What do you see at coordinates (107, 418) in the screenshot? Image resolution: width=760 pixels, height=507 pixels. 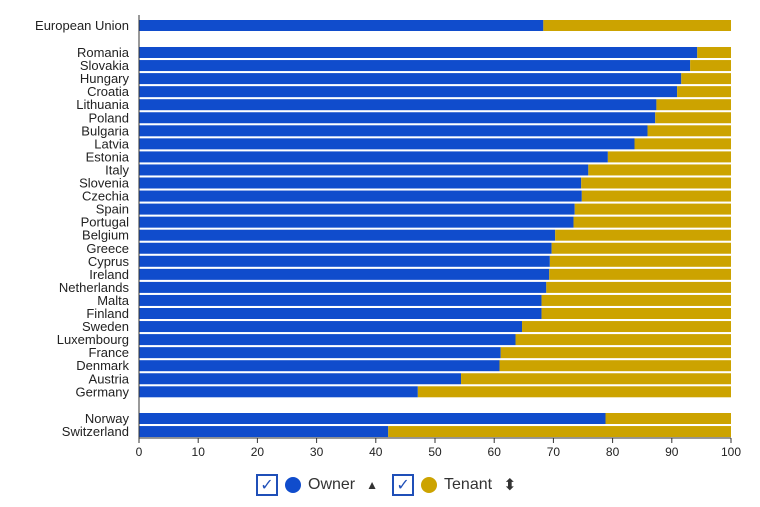 I see `category-label: Norway` at bounding box center [107, 418].